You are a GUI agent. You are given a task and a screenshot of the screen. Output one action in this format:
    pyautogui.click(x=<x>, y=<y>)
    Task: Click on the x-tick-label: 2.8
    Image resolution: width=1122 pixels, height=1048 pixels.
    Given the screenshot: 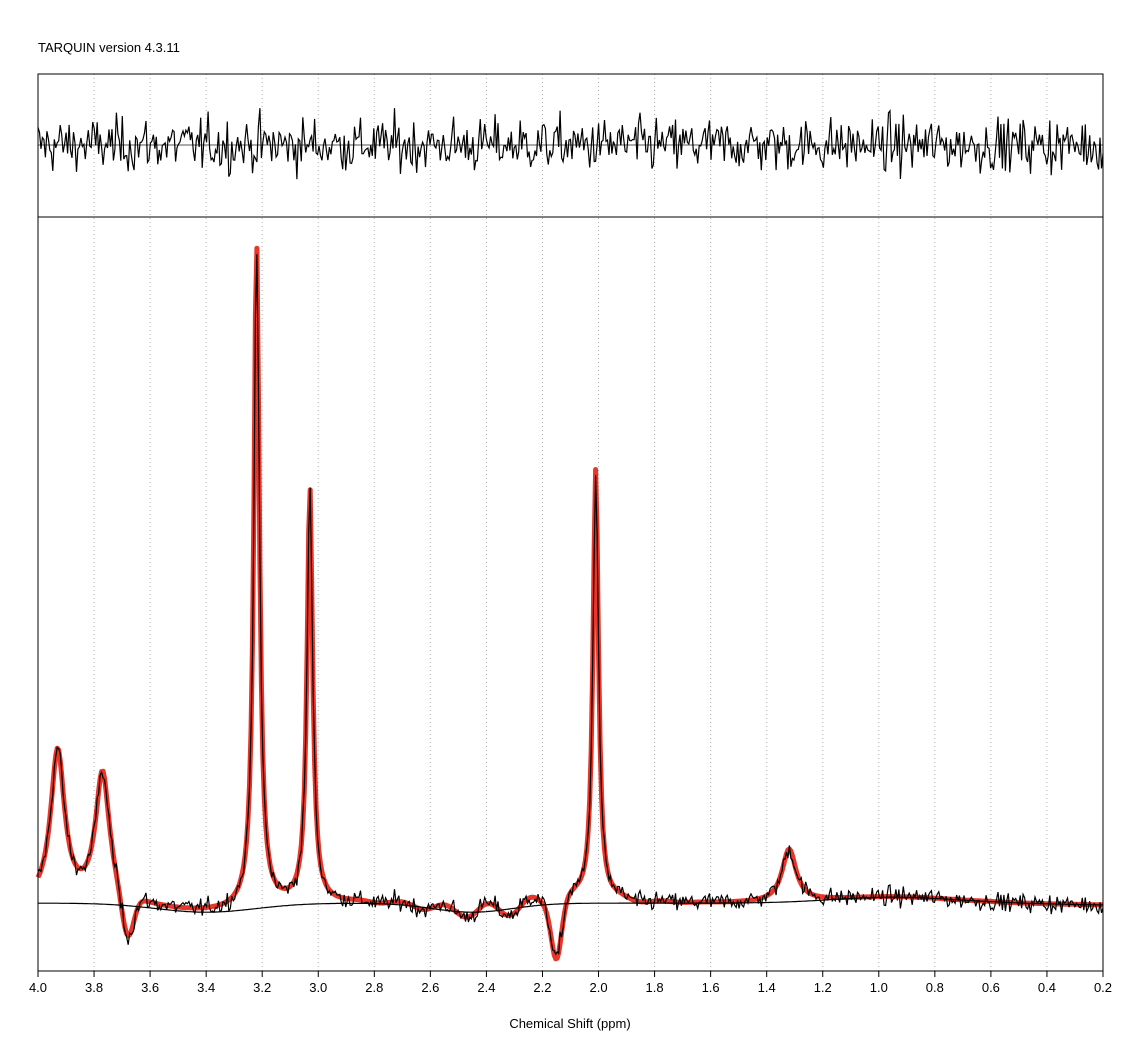 What is the action you would take?
    pyautogui.click(x=374, y=987)
    